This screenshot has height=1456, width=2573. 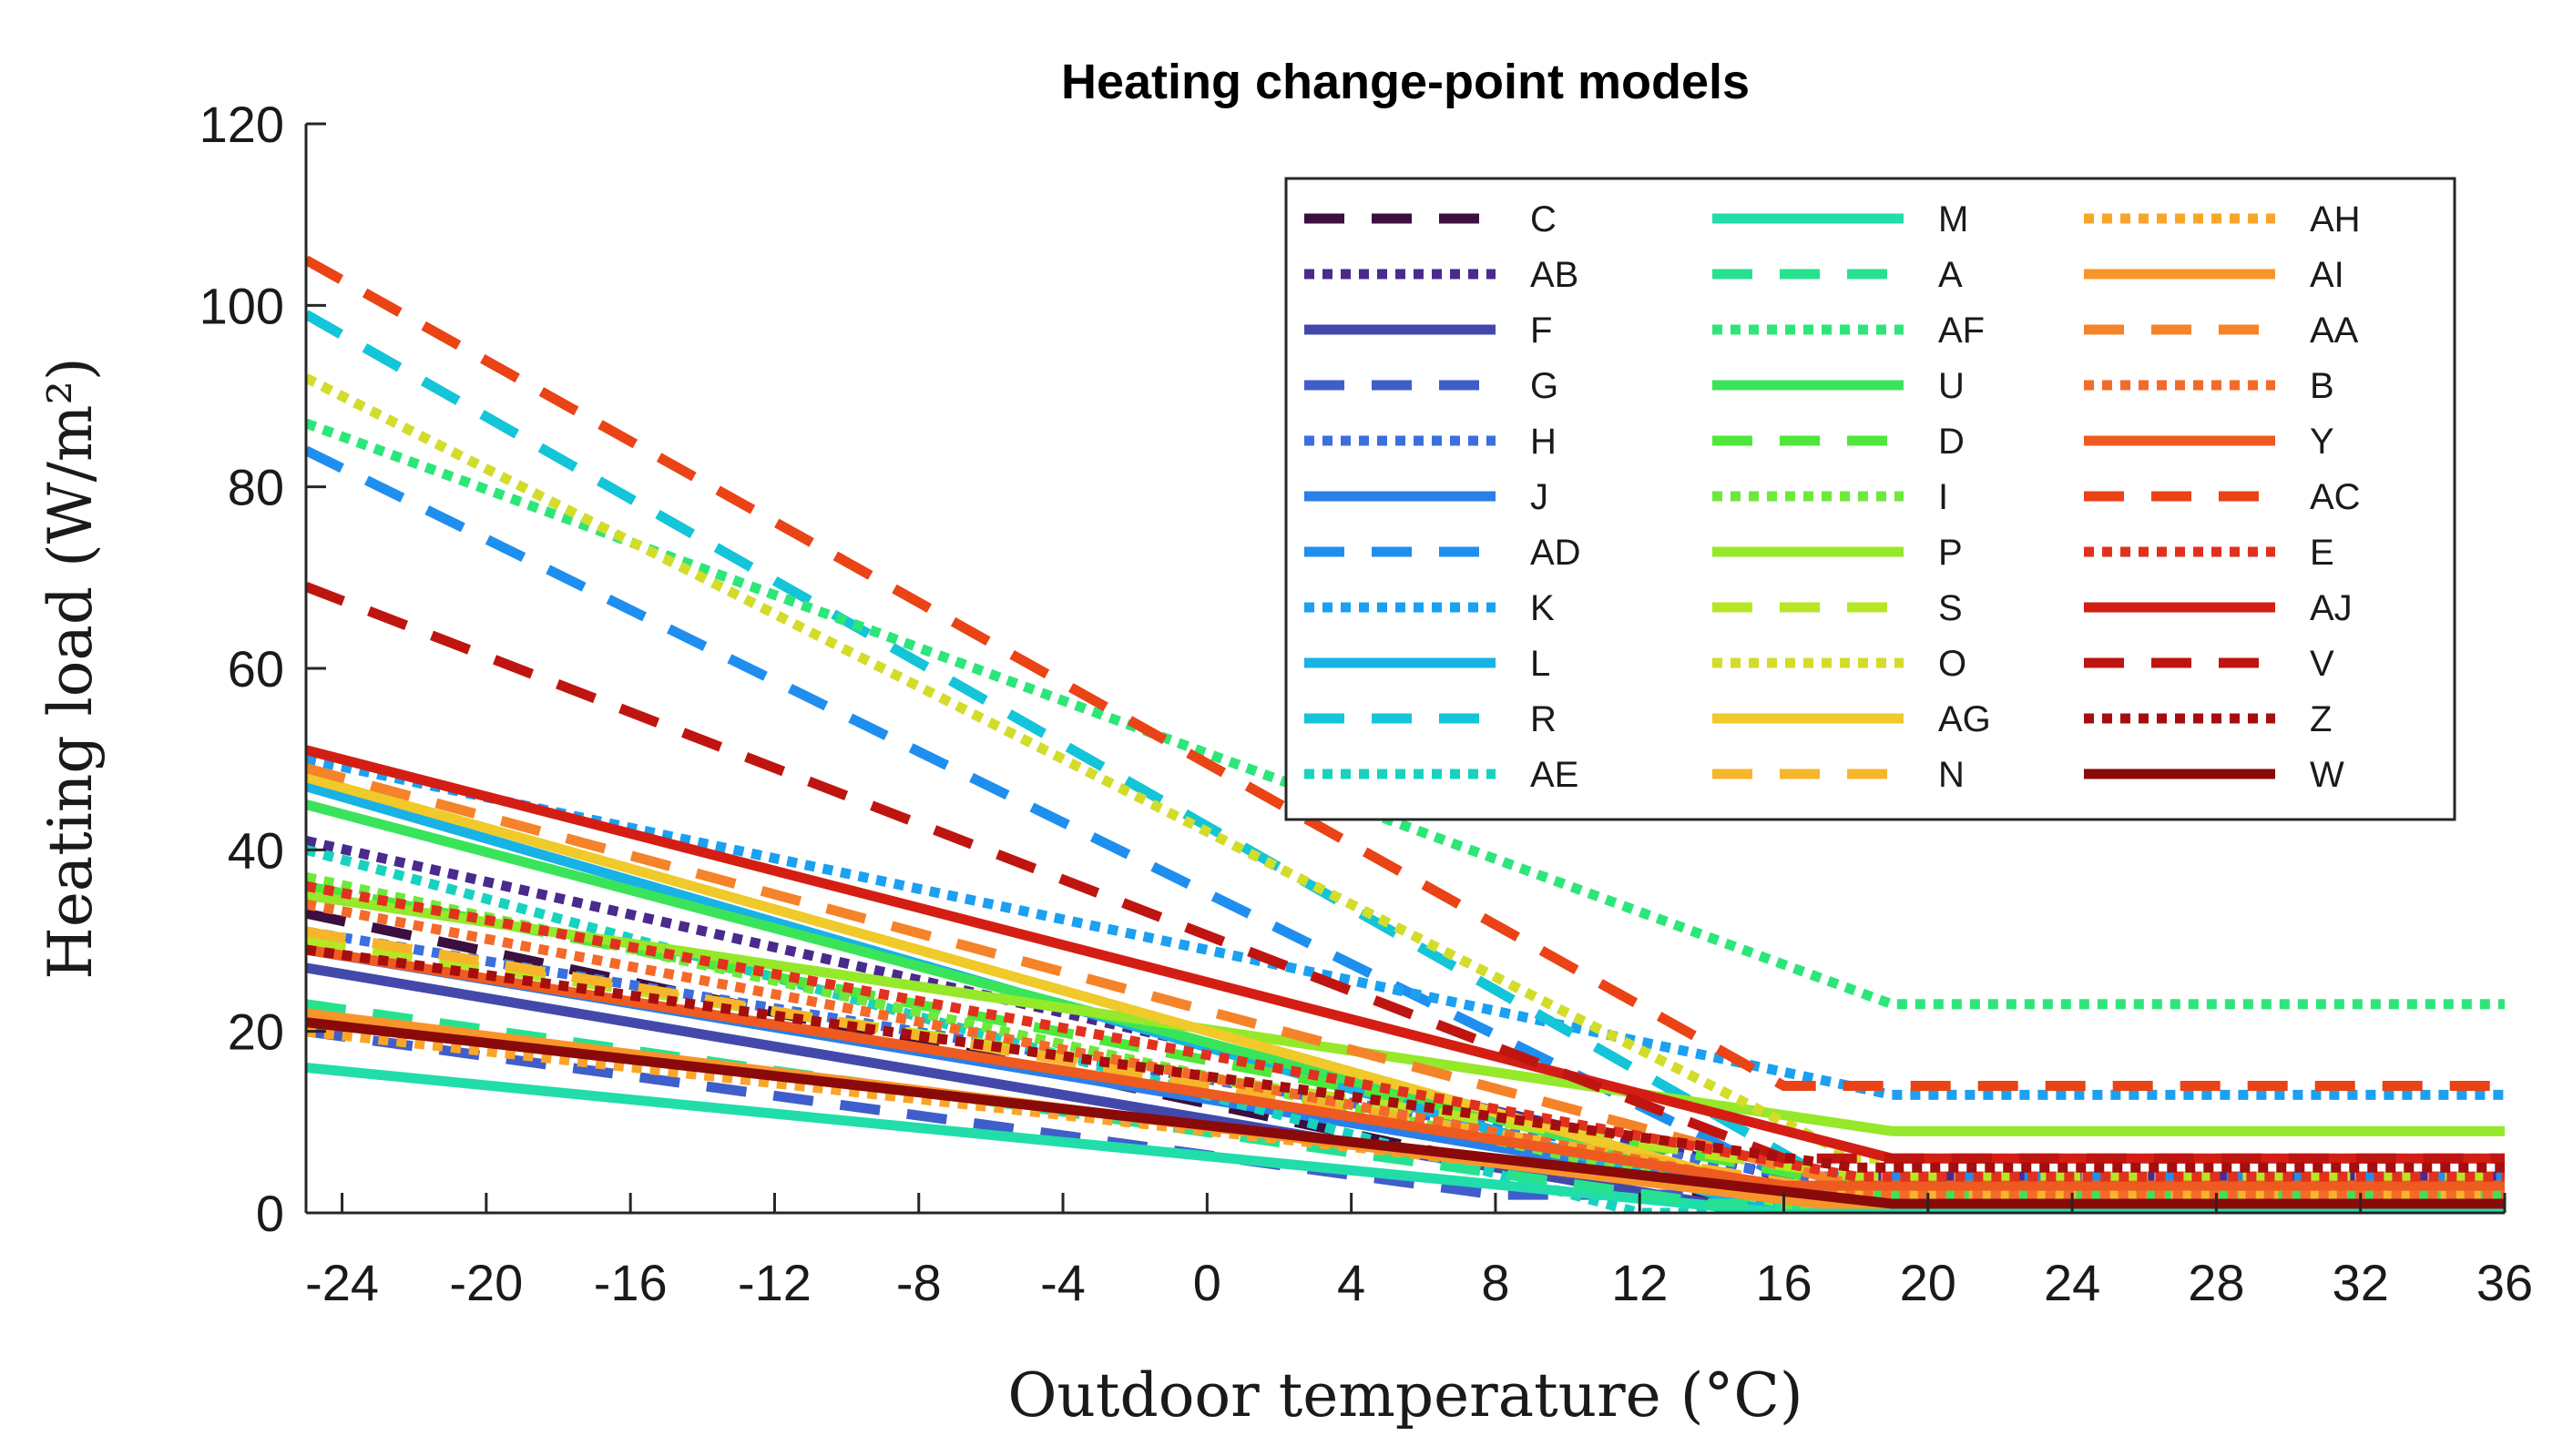 What do you see at coordinates (71, 668) in the screenshot?
I see `y-axis-label: Heating load (W/m²)` at bounding box center [71, 668].